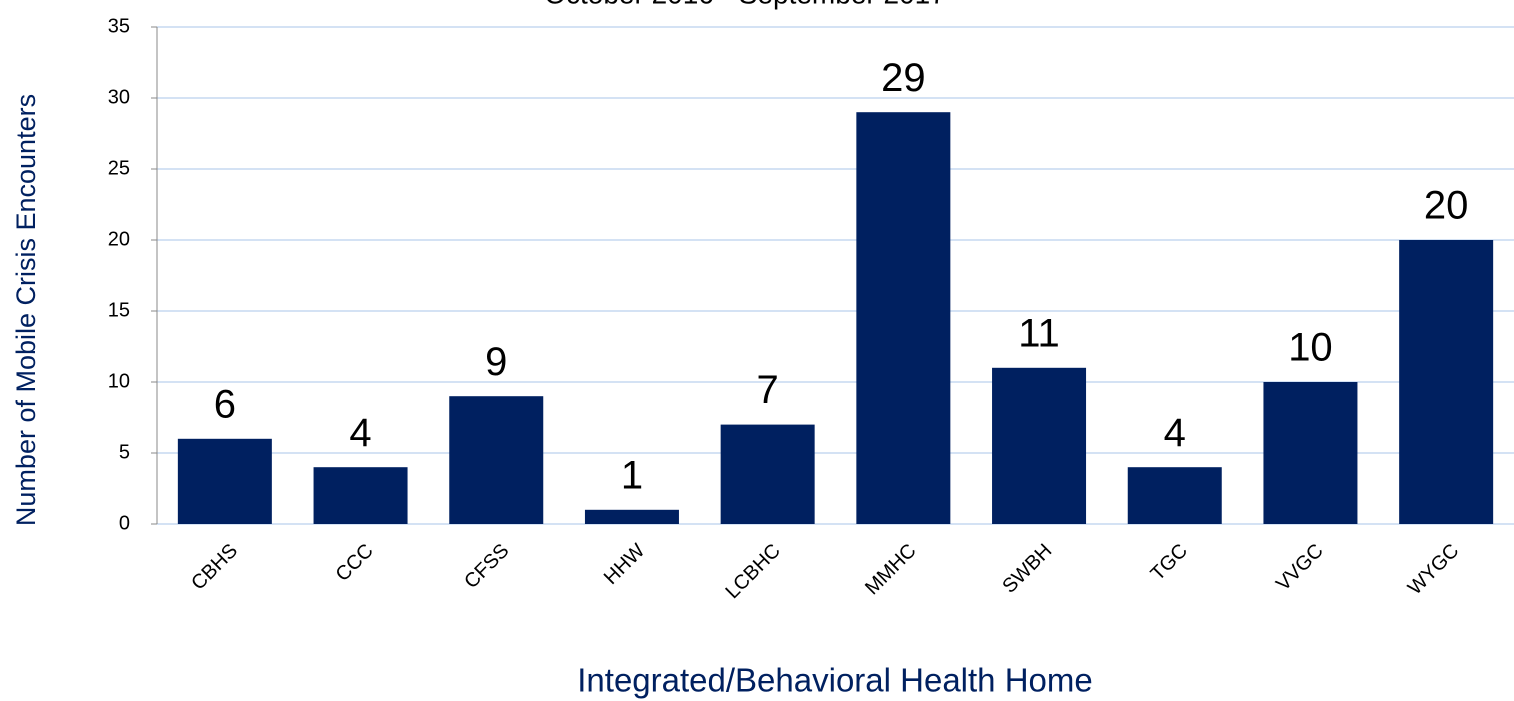 This screenshot has width=1514, height=701. What do you see at coordinates (119, 381) in the screenshot?
I see `y-tick-label: 10` at bounding box center [119, 381].